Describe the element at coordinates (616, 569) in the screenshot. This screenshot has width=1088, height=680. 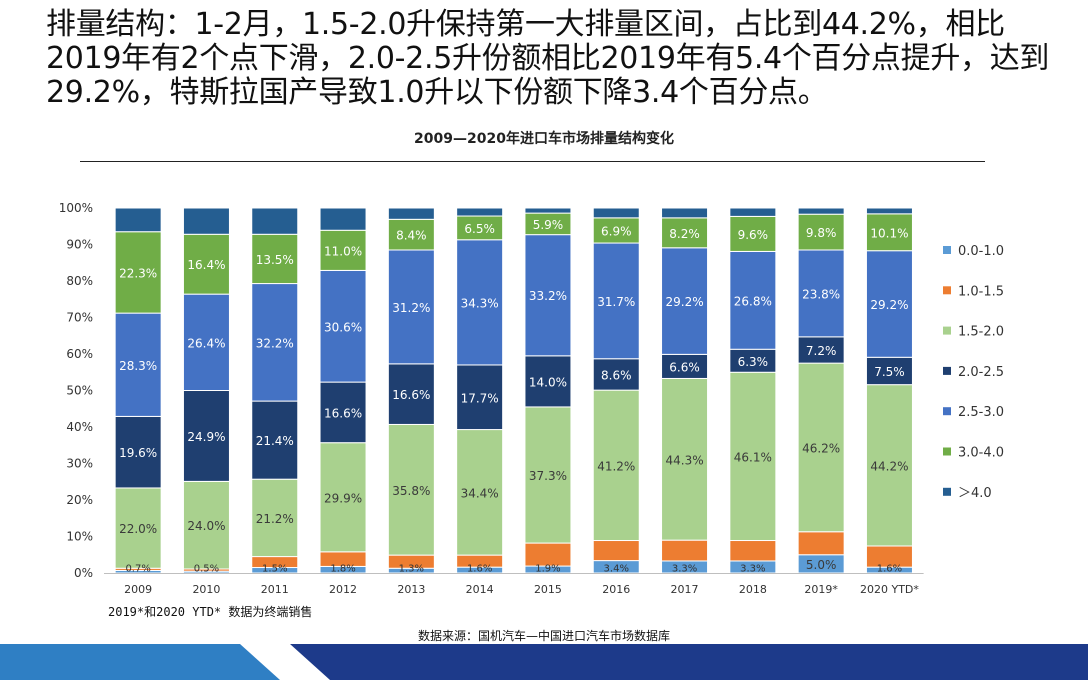
I see `data-label: 3.4%` at that location.